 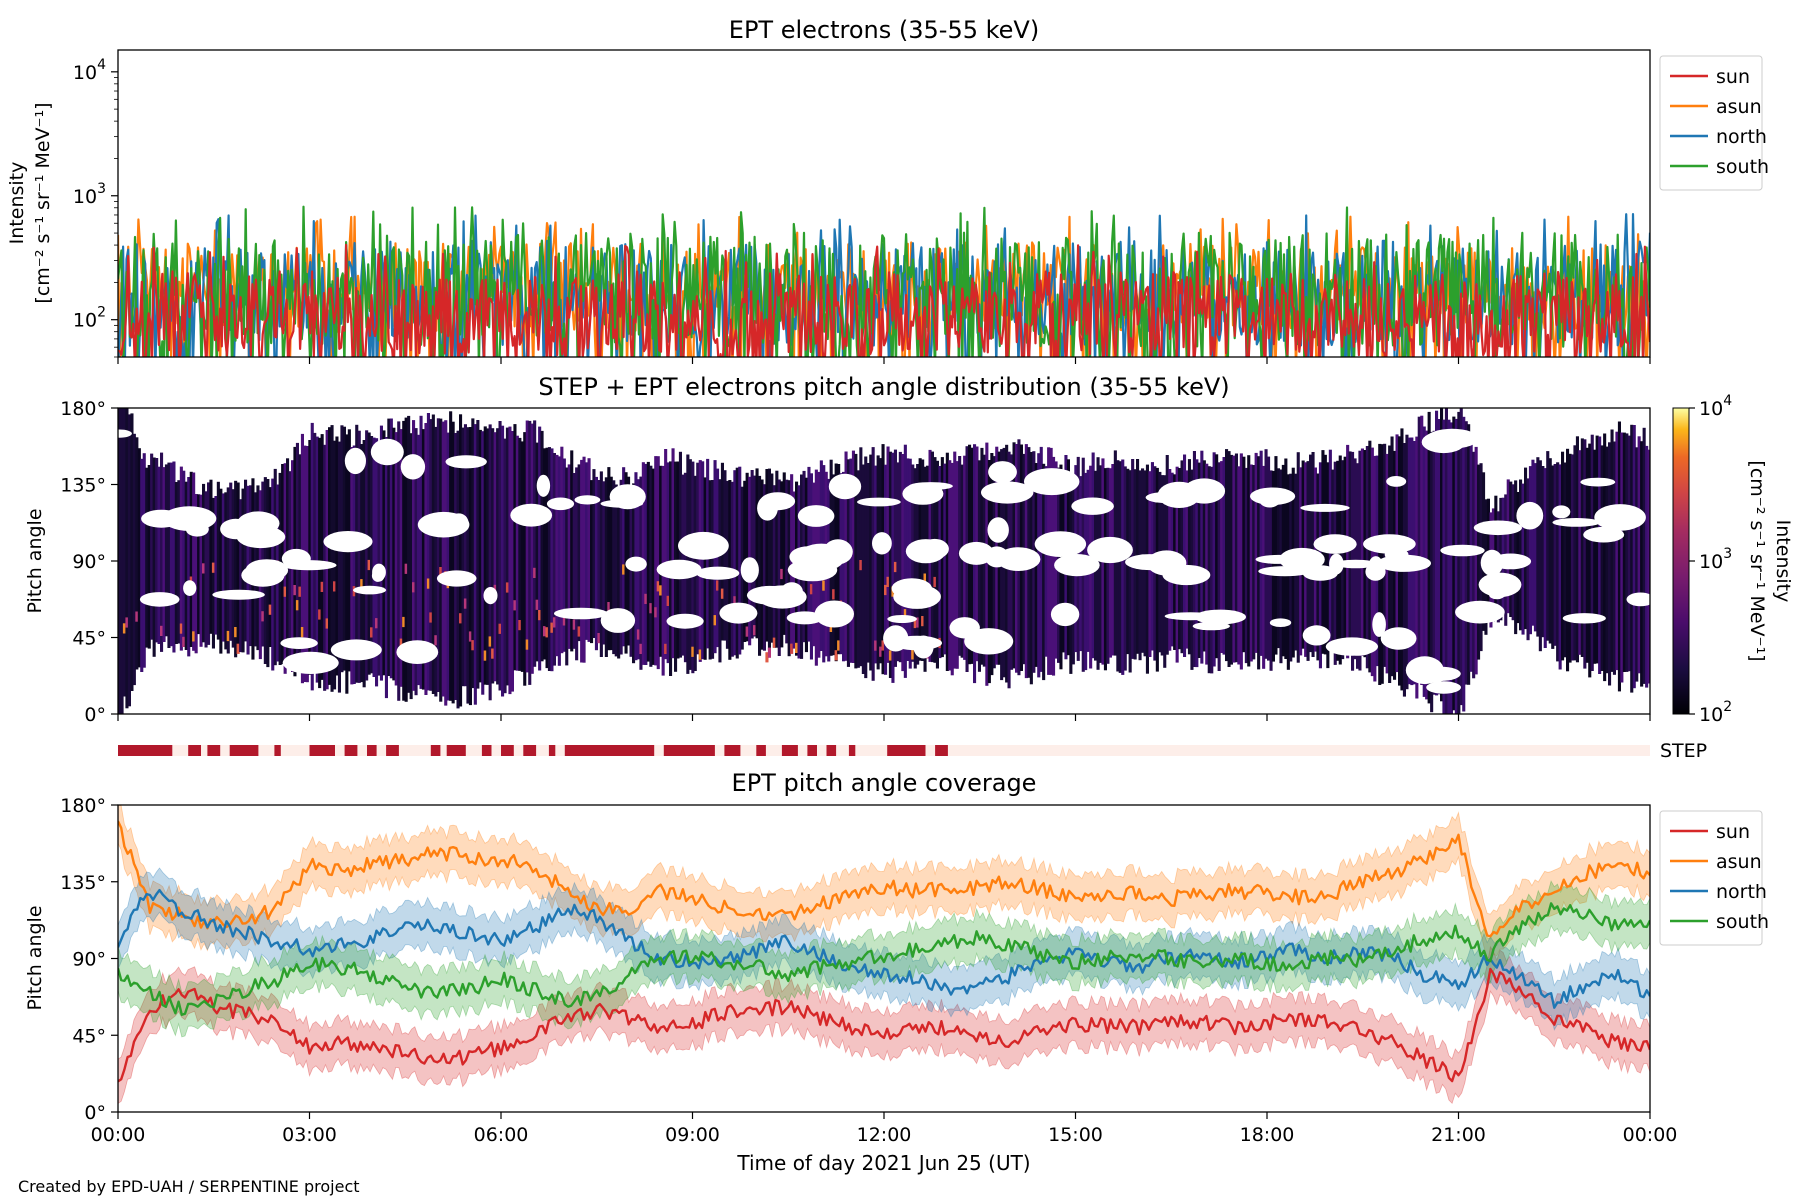 I want to click on colorbar-ticks: 102 103 104, so click(x=1710, y=559).